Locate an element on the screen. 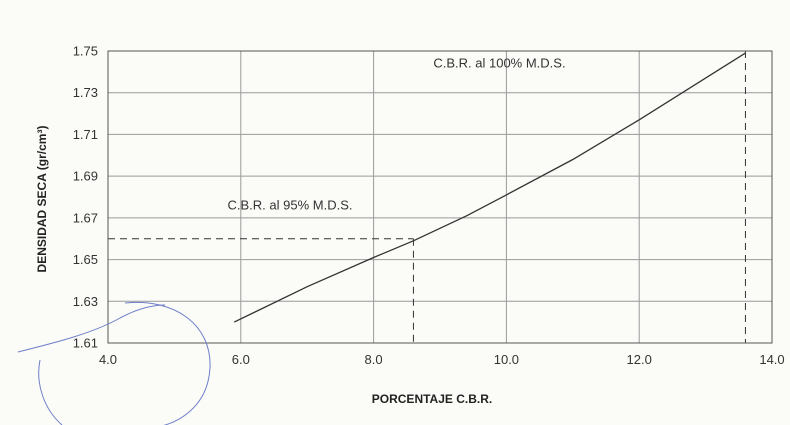  annotation-label: C.B.R. al 100% M.D.S. is located at coordinates (499, 63).